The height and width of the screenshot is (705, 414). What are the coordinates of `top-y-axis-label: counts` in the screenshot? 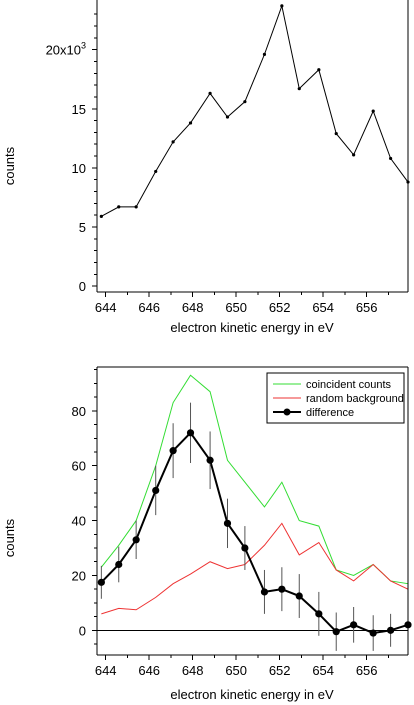 It's located at (9, 165).